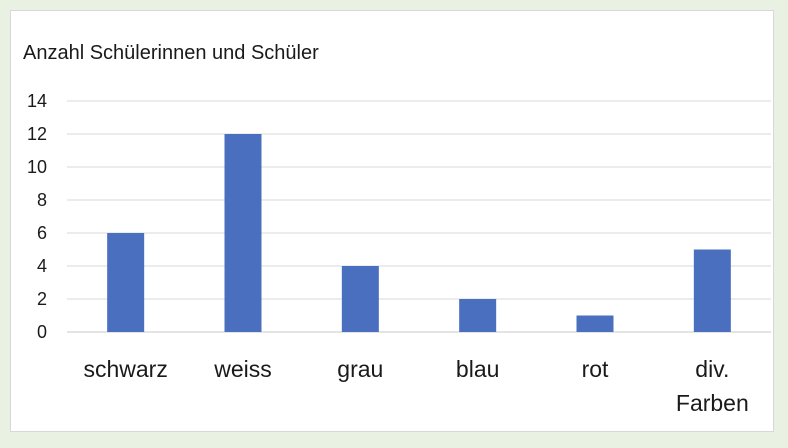  I want to click on chart-title: Anzahl Schülerinnen und Schüler, so click(171, 53).